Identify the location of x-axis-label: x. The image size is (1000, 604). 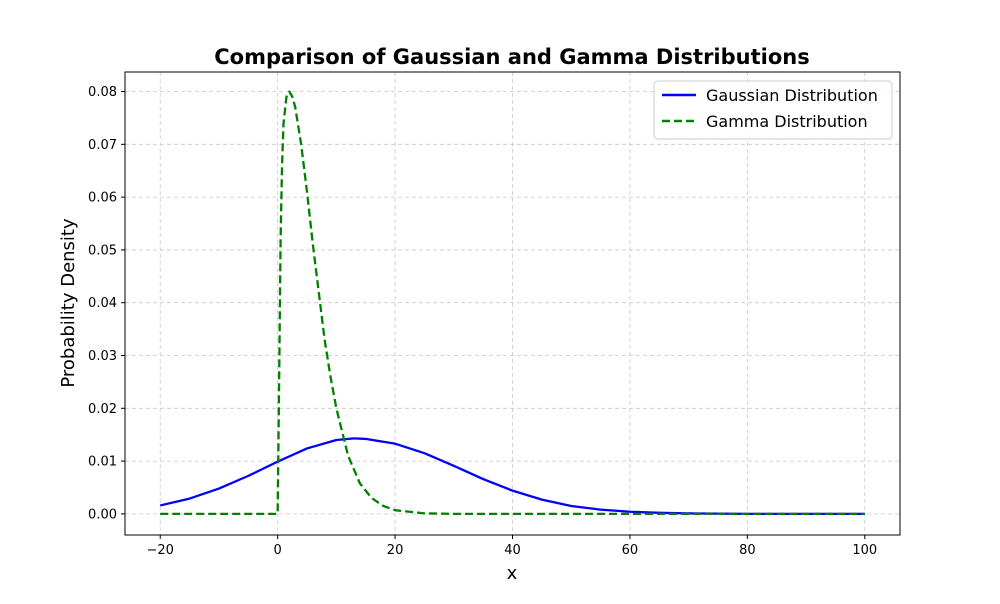
(512, 573).